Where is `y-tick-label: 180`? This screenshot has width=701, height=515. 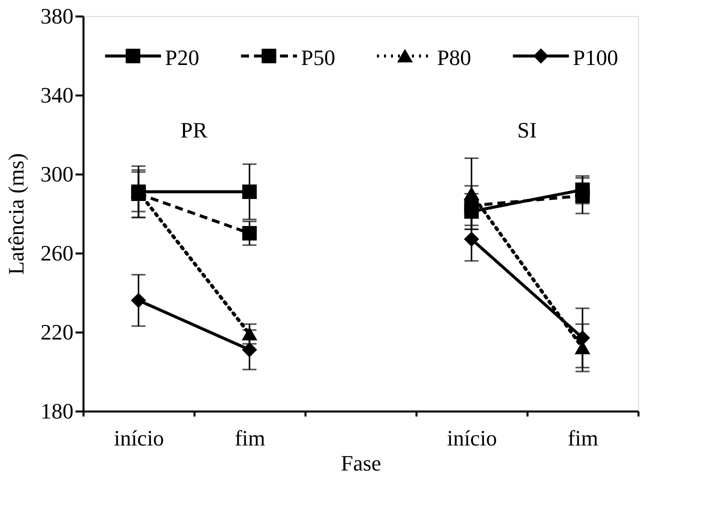 y-tick-label: 180 is located at coordinates (57, 411).